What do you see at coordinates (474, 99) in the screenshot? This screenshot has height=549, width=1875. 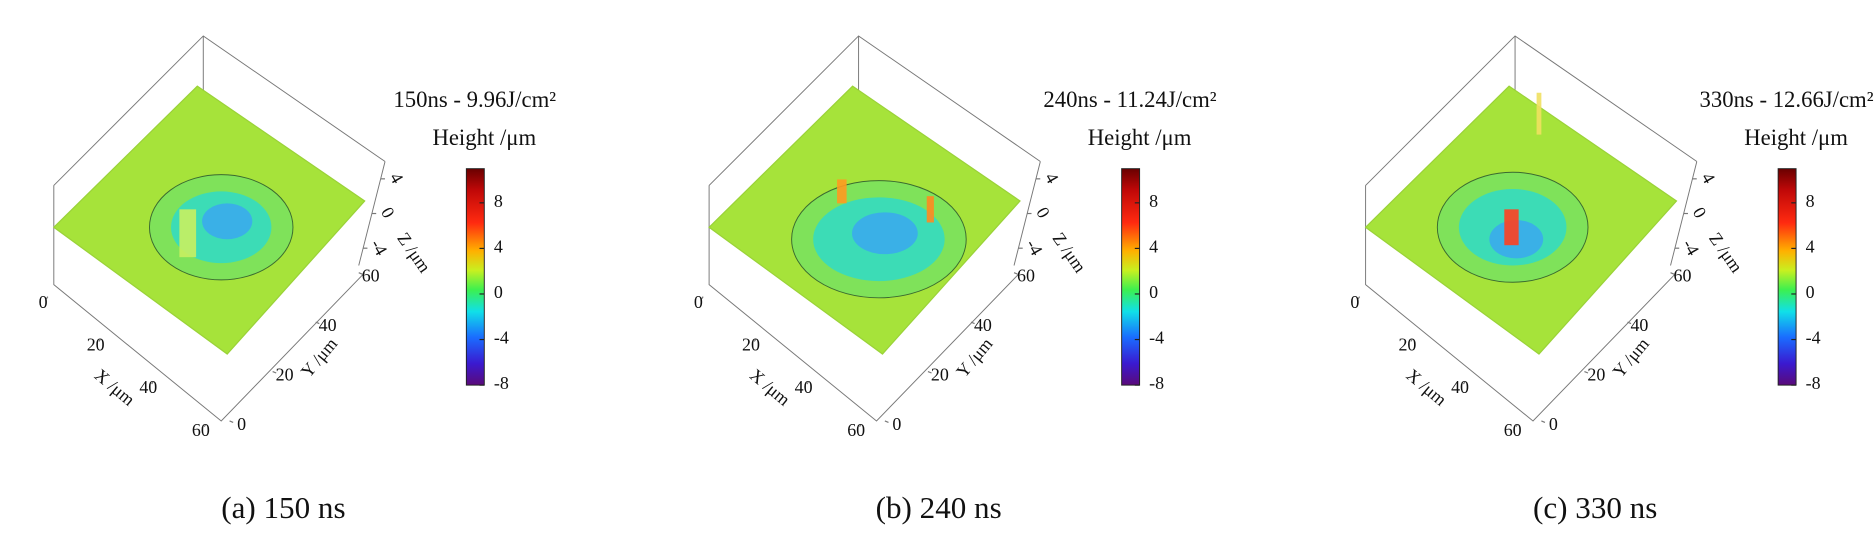 I see `panel-title: 150ns - 9.96J/cm²` at bounding box center [474, 99].